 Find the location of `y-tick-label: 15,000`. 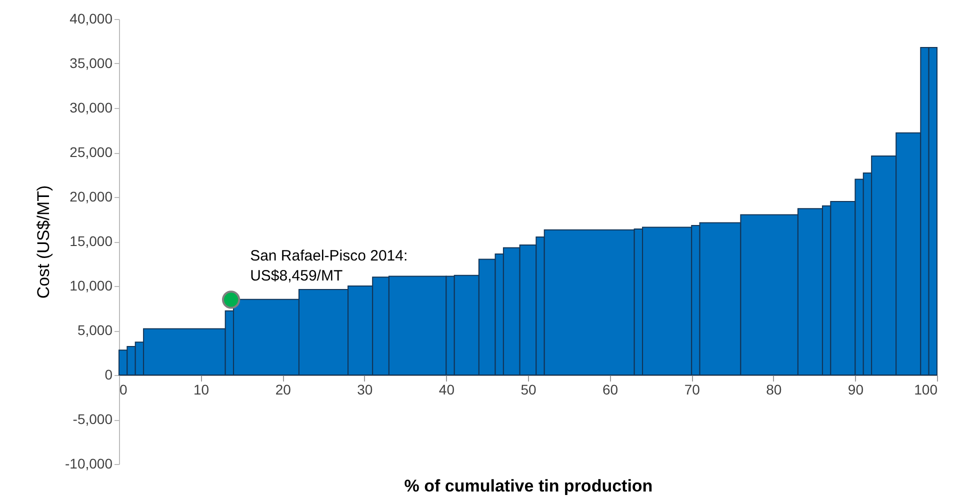

y-tick-label: 15,000 is located at coordinates (91, 241).